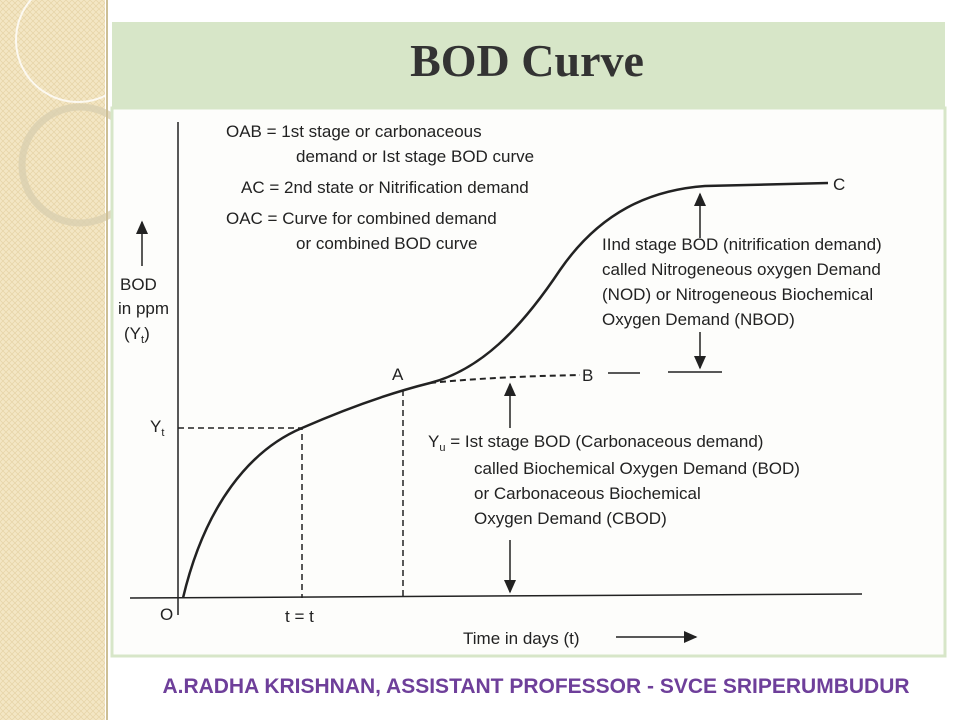  Describe the element at coordinates (240, 512) in the screenshot. I see `yt-guide` at that location.